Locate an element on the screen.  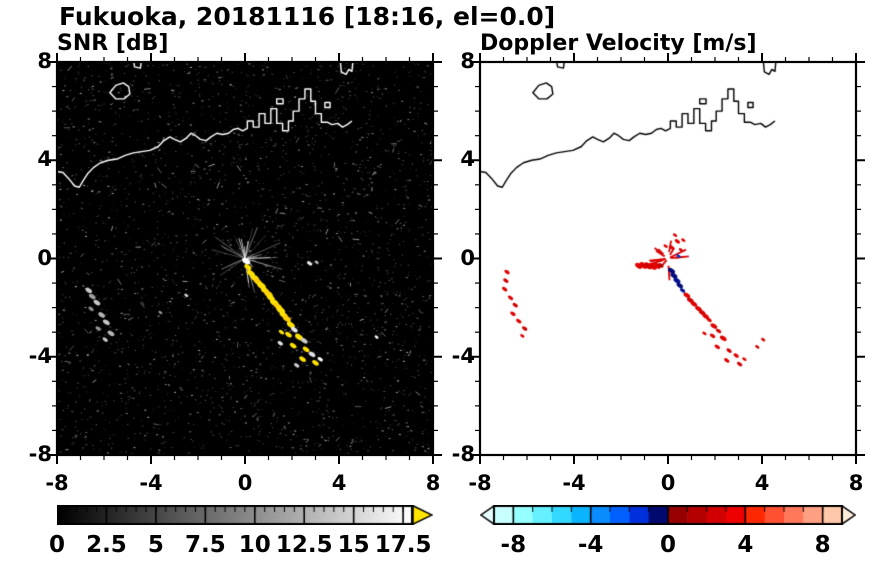
snr-y-tick-label: -8 is located at coordinates (40, 454).